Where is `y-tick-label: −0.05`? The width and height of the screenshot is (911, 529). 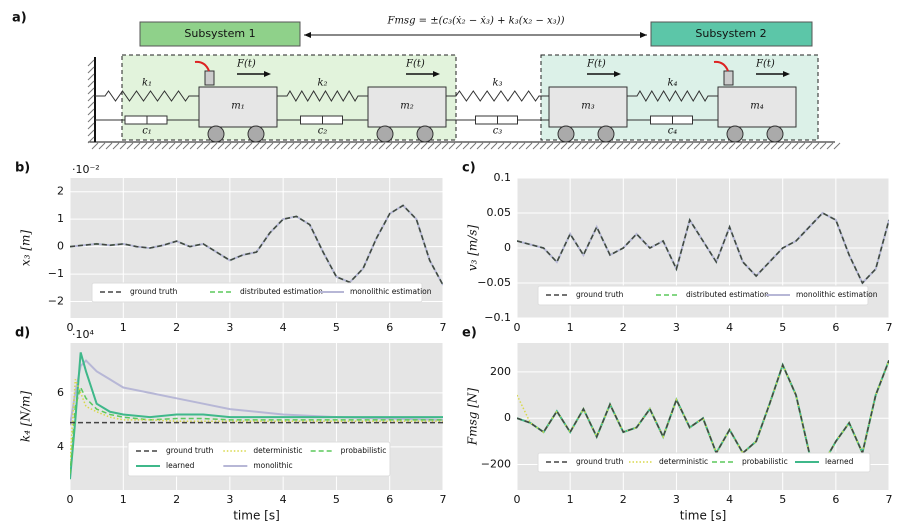
y-tick-label: −0.05 is located at coordinates (494, 282).